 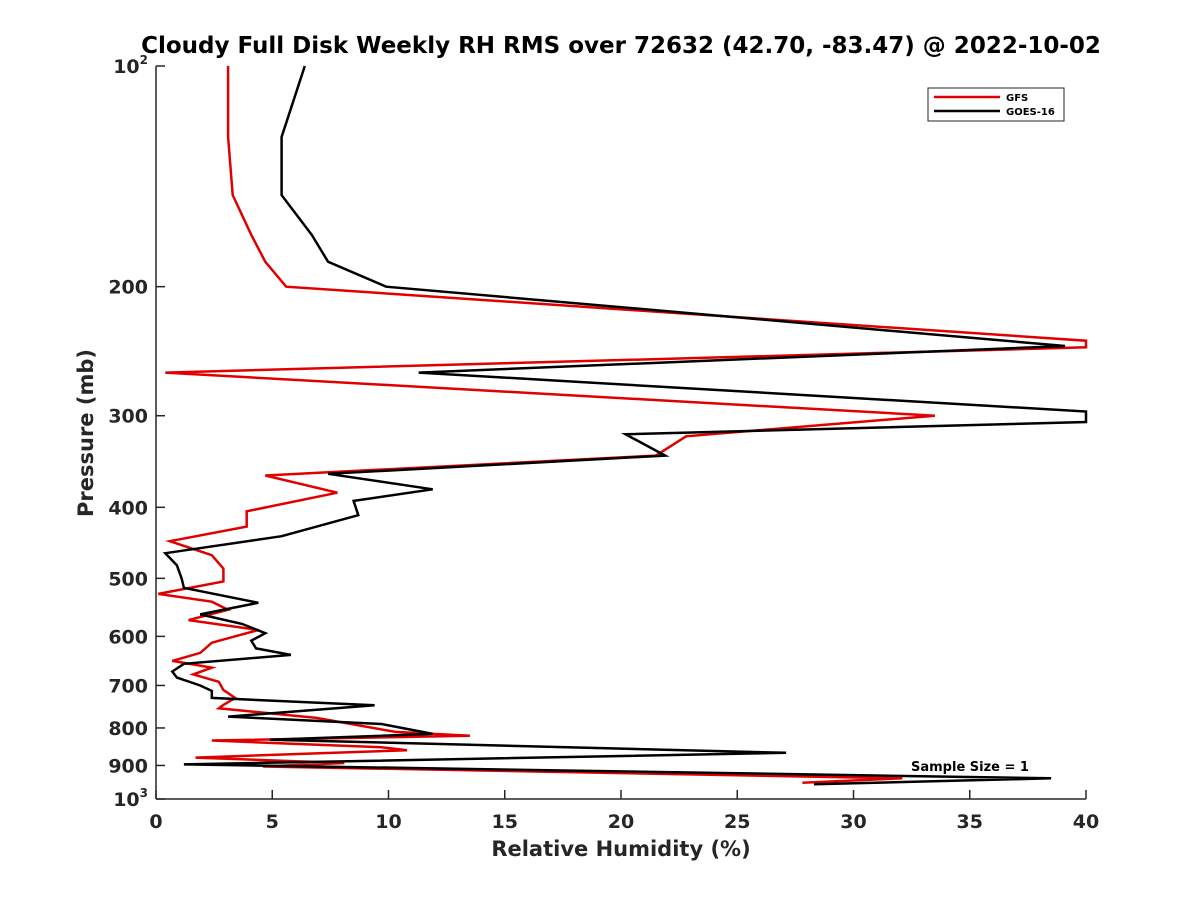 I want to click on sample-size-annotation: Sample Size = 1, so click(x=970, y=767).